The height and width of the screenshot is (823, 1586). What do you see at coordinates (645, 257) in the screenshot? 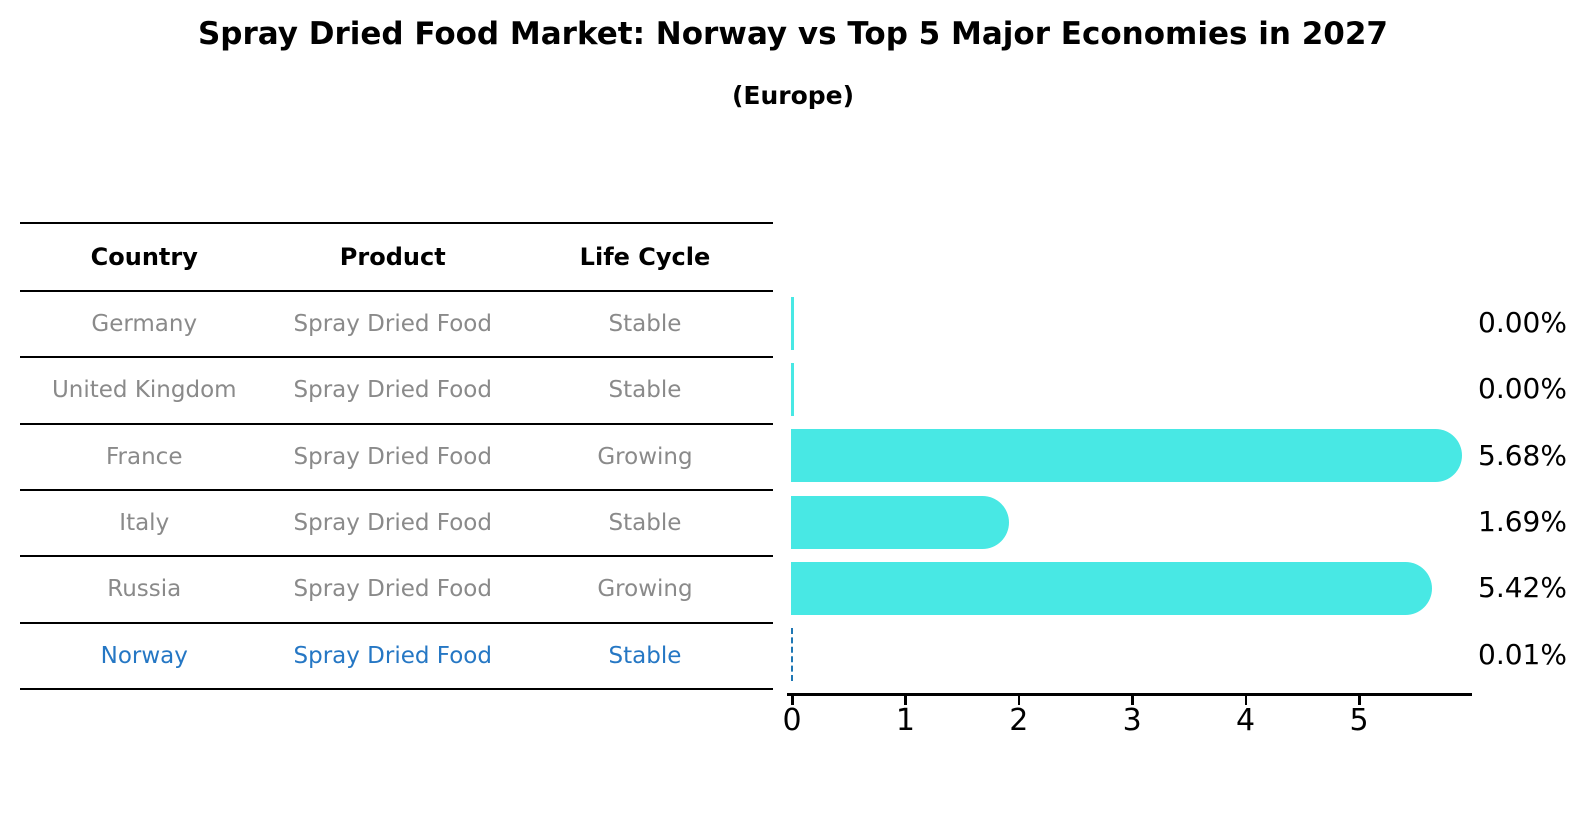
I see `header-life-cycle: Life Cycle` at bounding box center [645, 257].